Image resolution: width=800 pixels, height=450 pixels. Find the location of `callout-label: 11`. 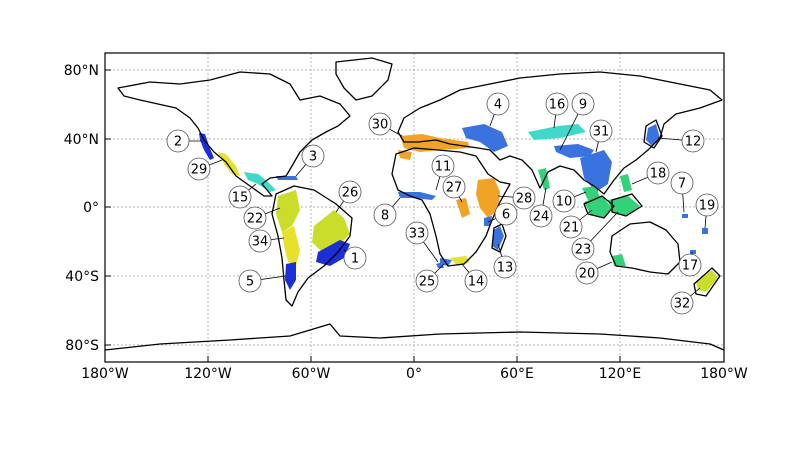

callout-label: 11 is located at coordinates (443, 167).